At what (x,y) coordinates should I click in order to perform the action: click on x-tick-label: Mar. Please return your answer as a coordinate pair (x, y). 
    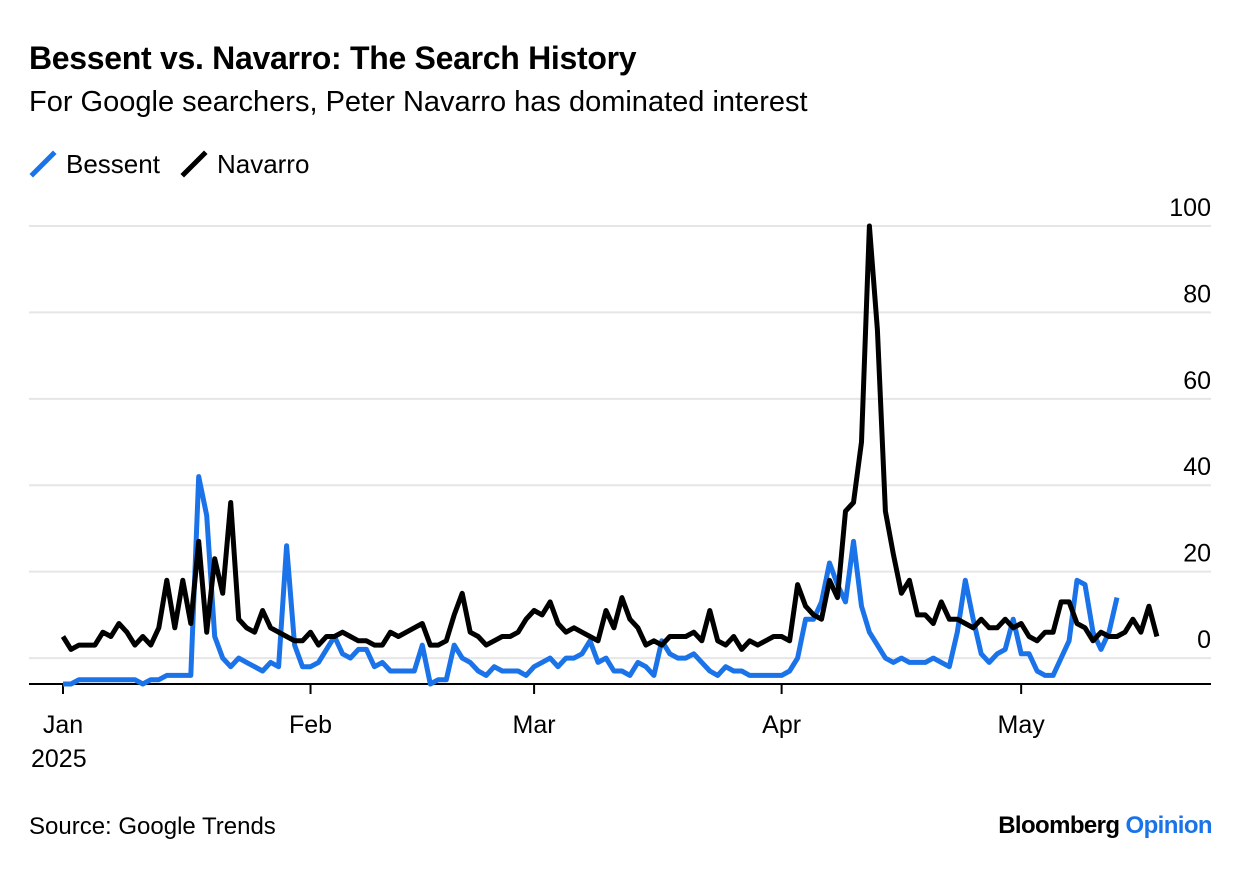
    Looking at the image, I should click on (534, 725).